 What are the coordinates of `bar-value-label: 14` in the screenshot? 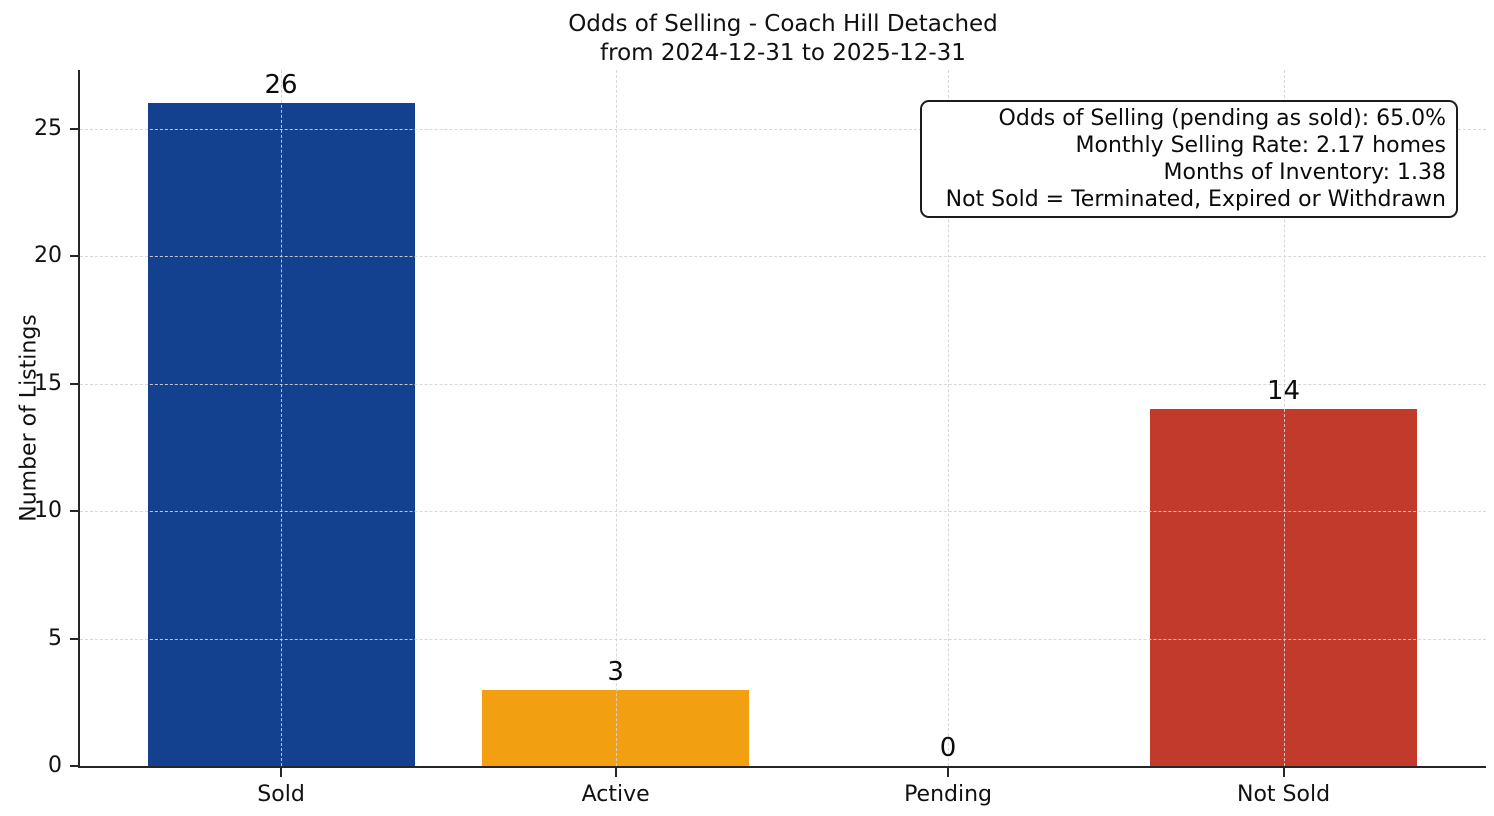 It's located at (1283, 391).